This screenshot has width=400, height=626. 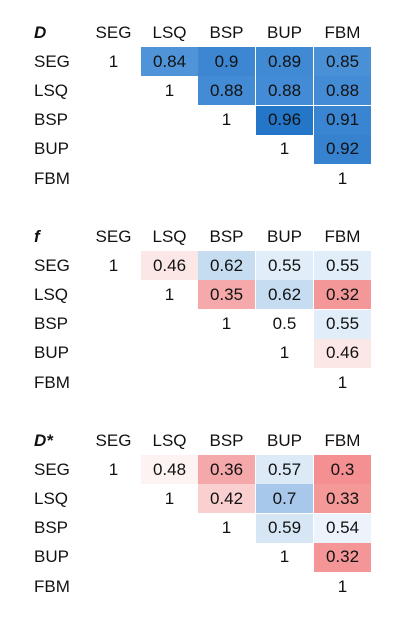 I want to click on table-cell: 0.91, so click(x=342, y=120).